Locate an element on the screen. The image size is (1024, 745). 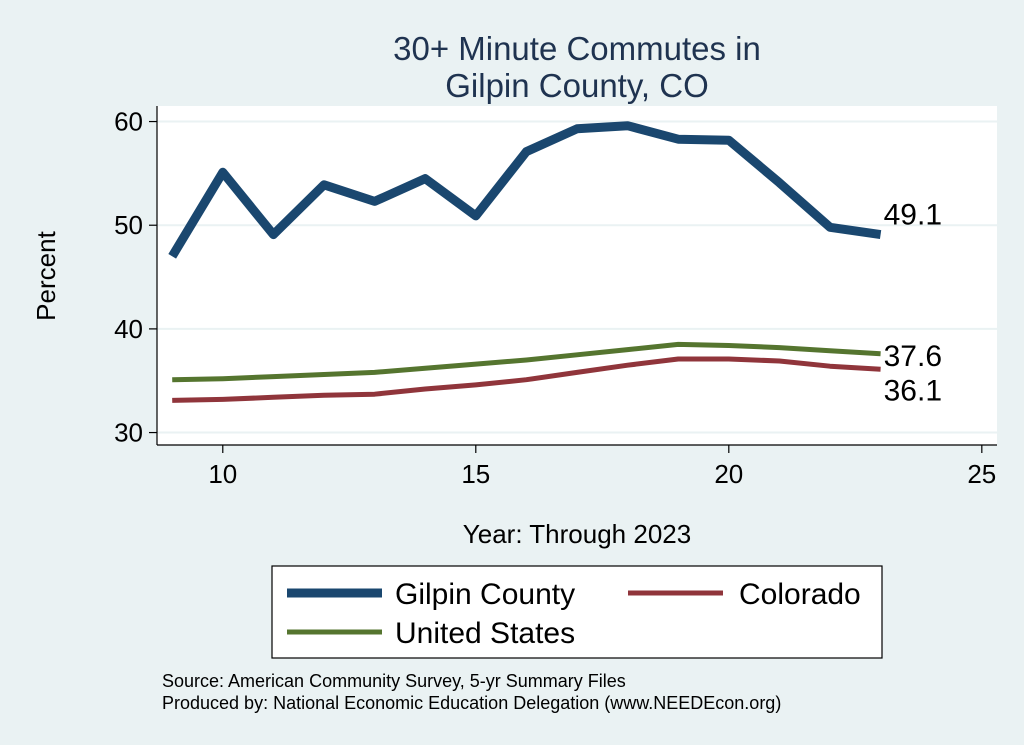
y-axis-title: Percent is located at coordinates (46, 275).